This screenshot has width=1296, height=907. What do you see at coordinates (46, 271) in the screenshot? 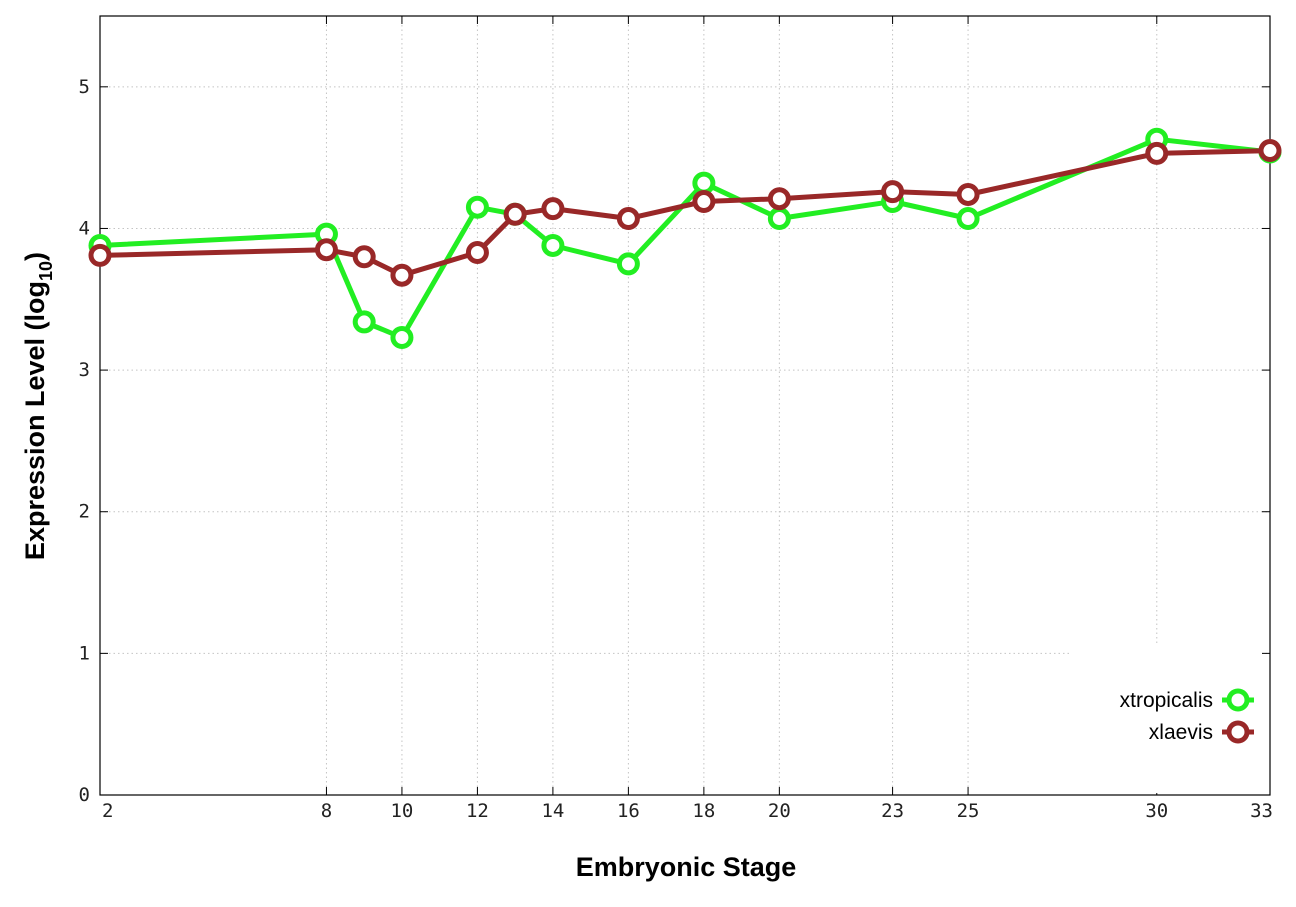
I see `y-axis-title-sub: 10` at bounding box center [46, 271].